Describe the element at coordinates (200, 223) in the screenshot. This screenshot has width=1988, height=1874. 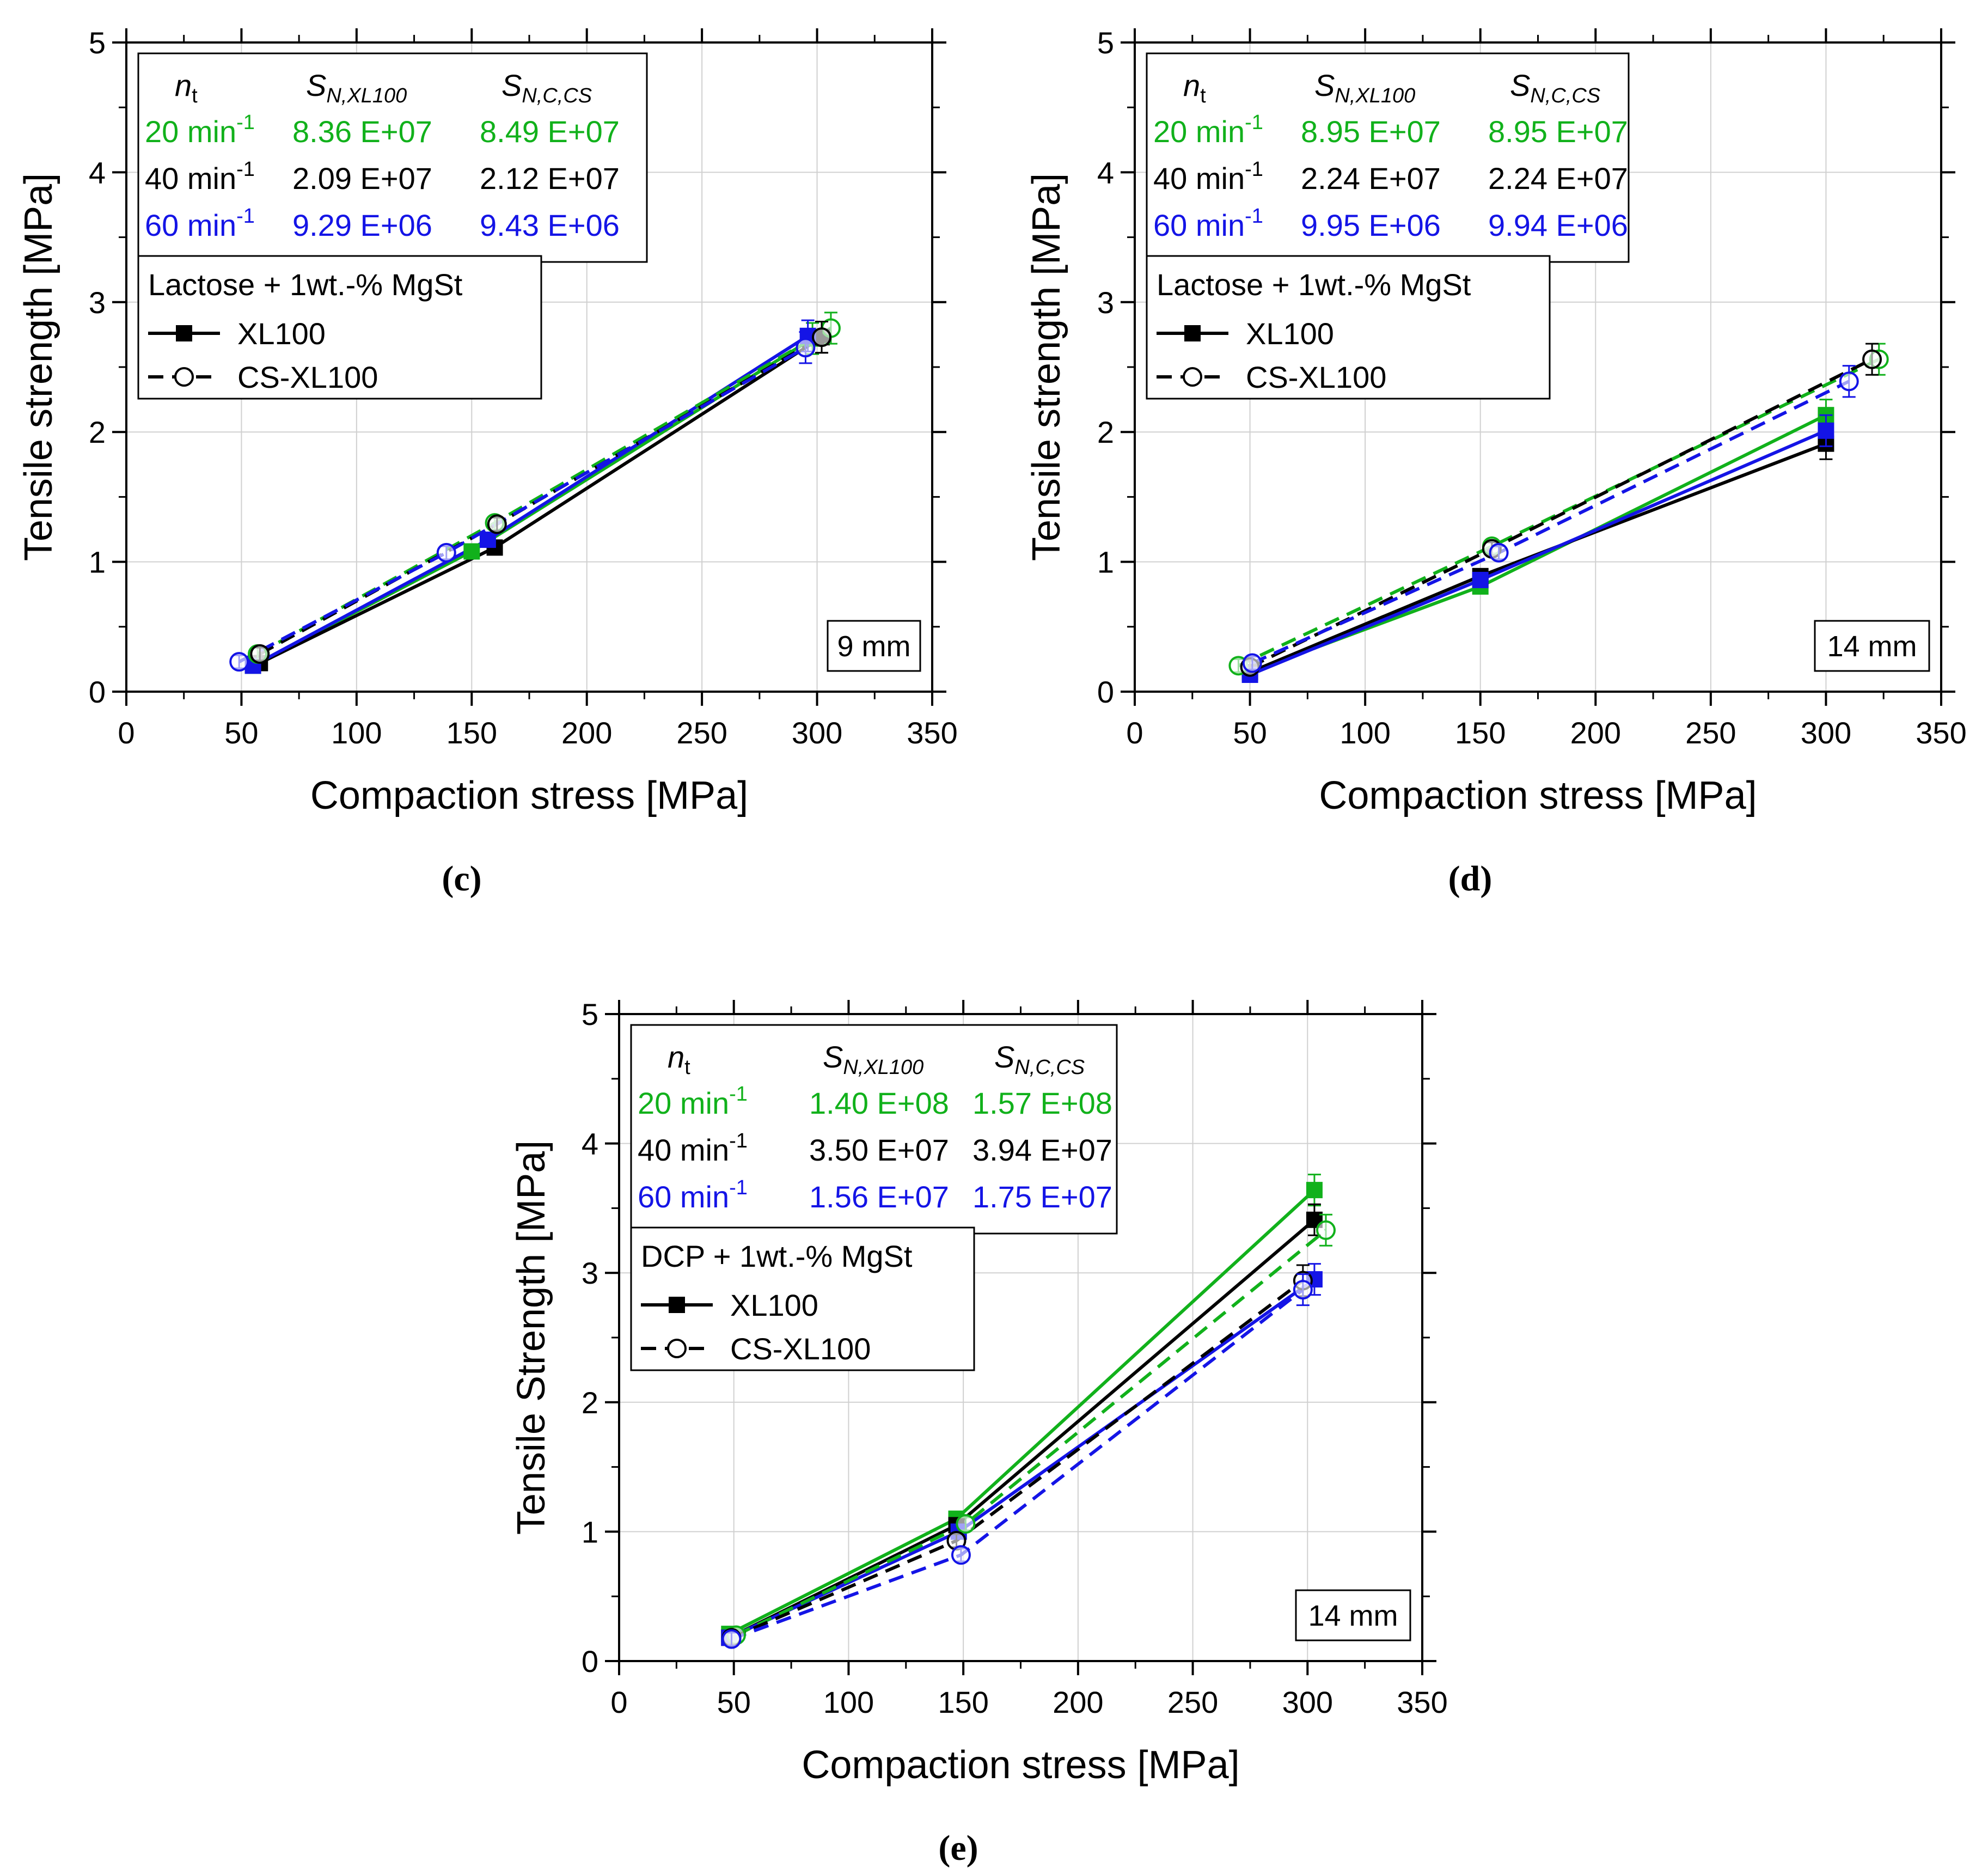
I see `table-row-label: 60 min-1` at that location.